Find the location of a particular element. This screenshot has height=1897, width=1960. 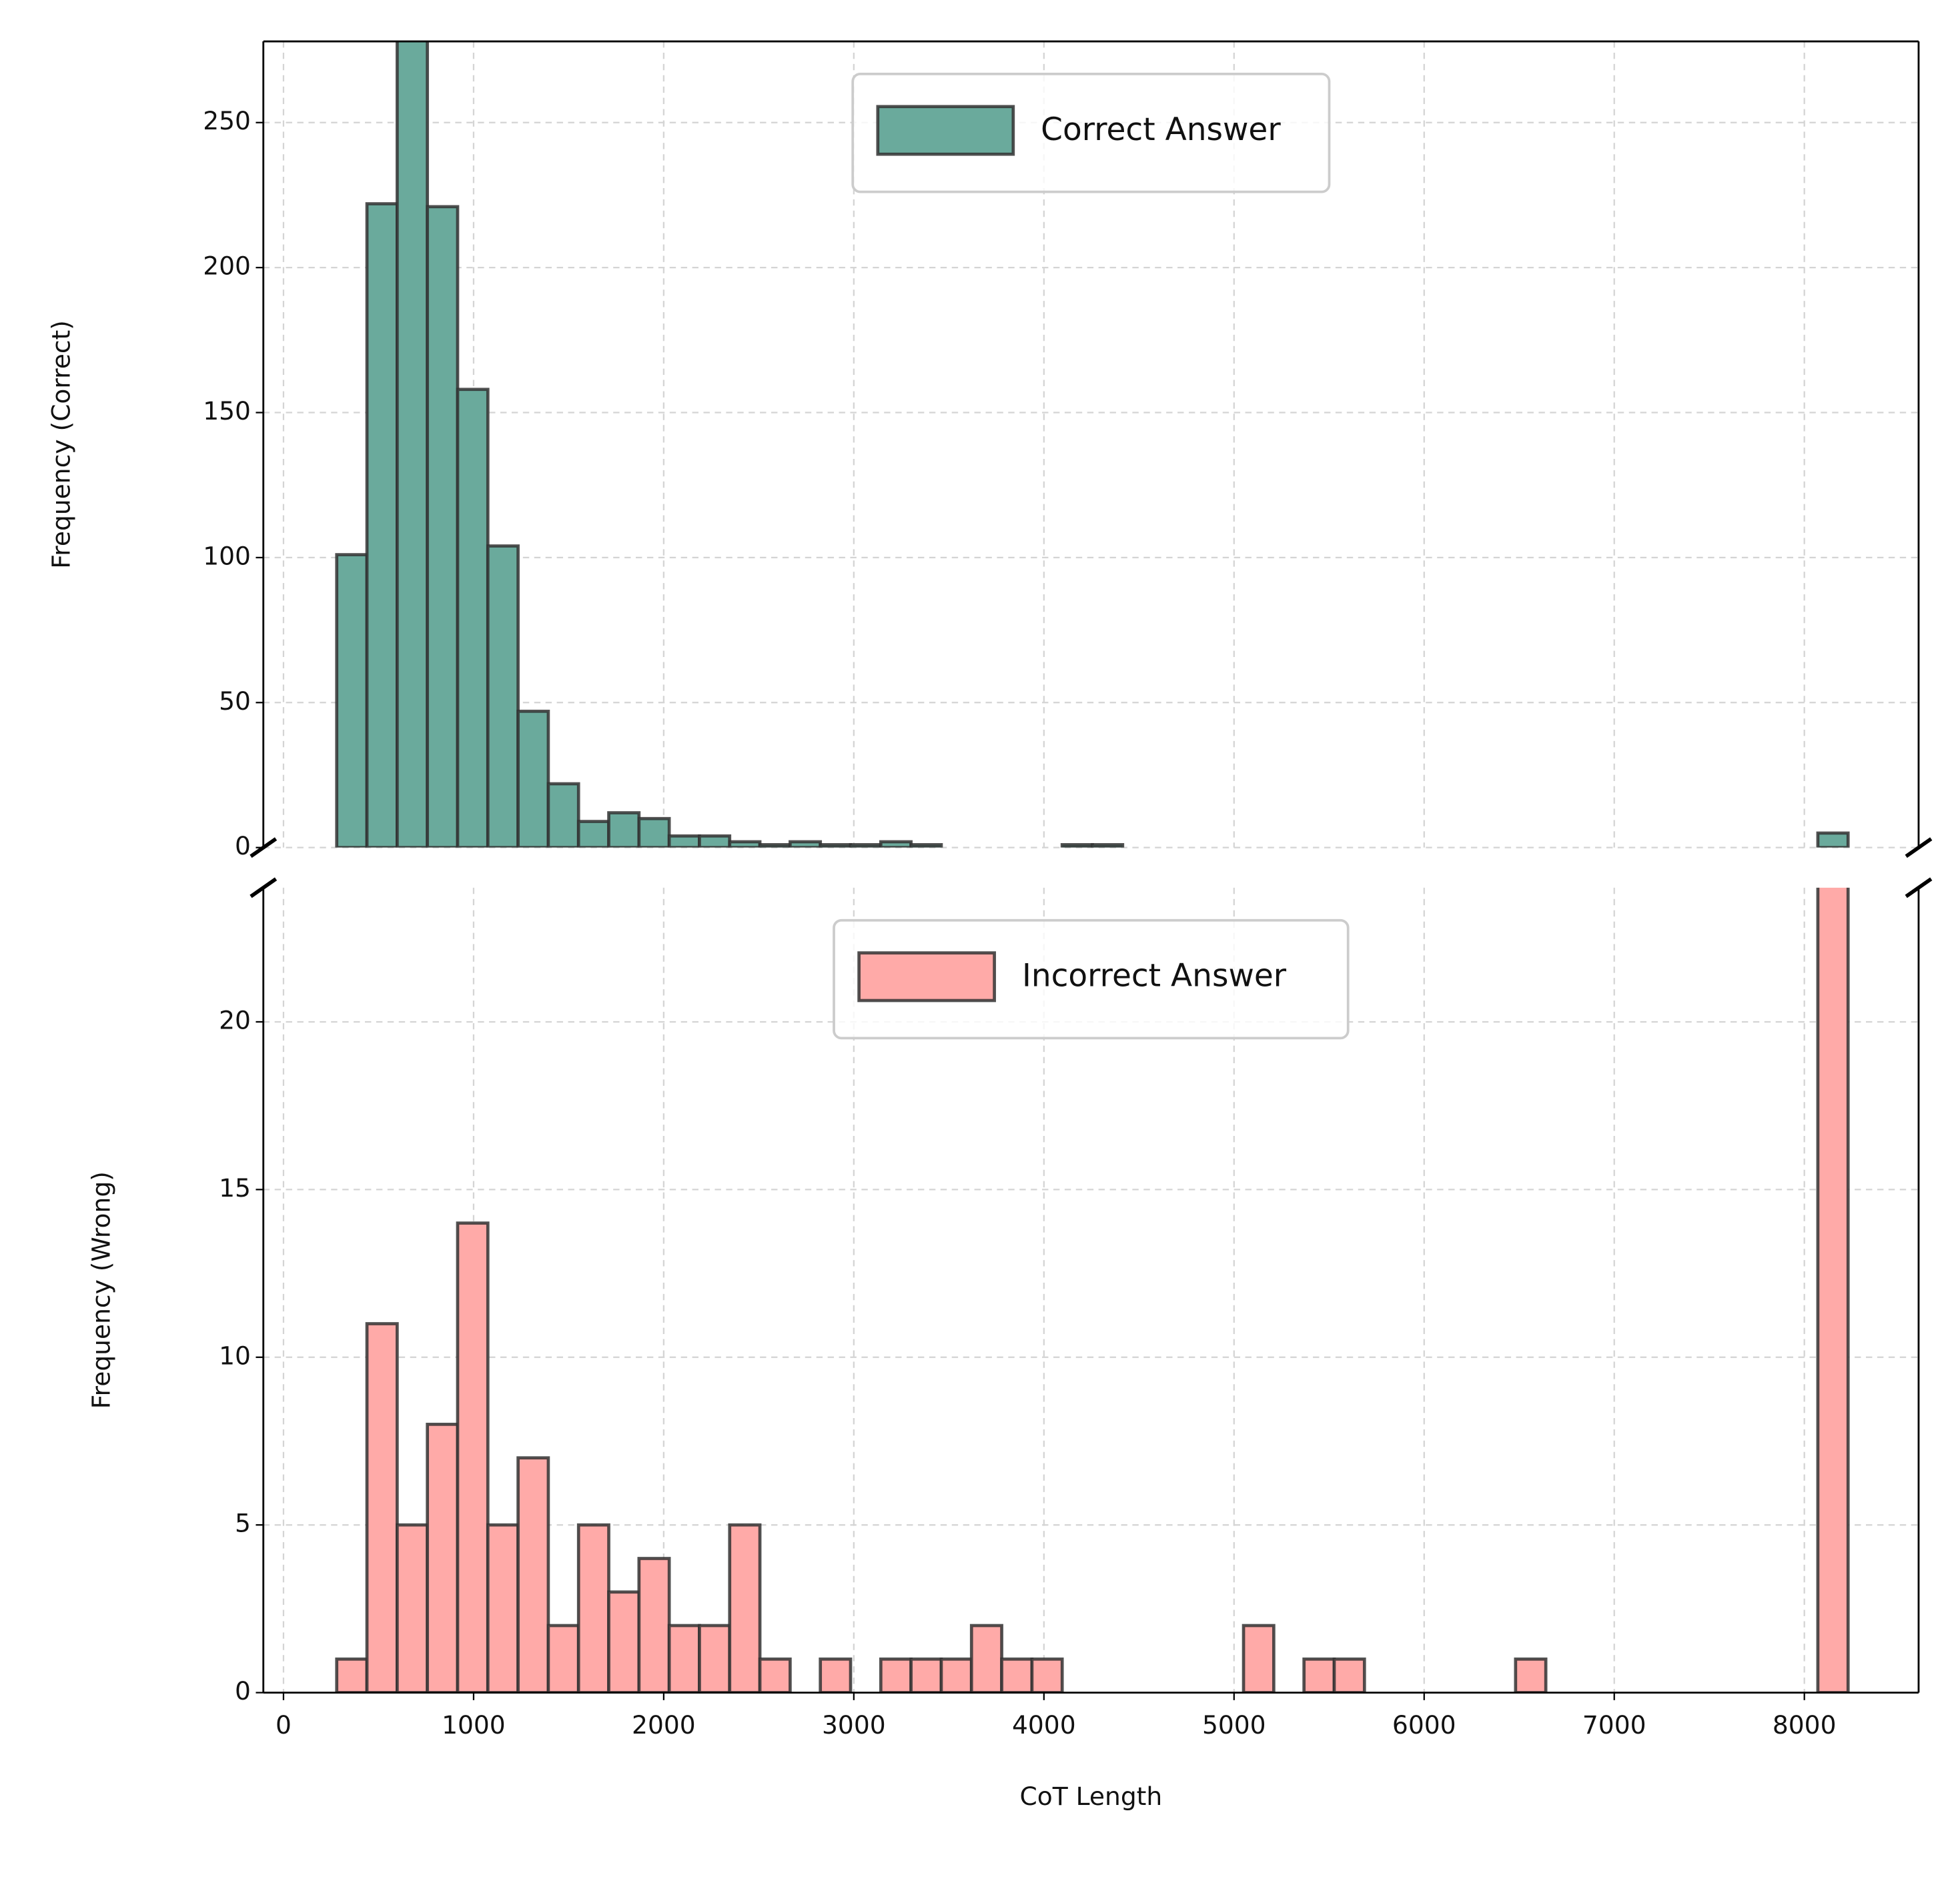

y-axis-label: Frequency (Correct) is located at coordinates (61, 444).